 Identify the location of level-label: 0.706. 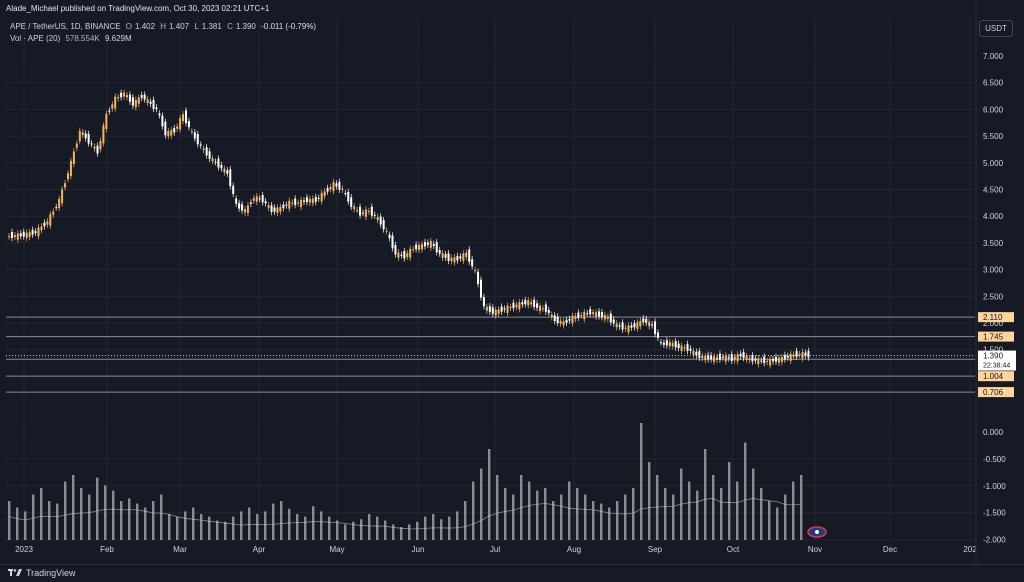
(993, 392).